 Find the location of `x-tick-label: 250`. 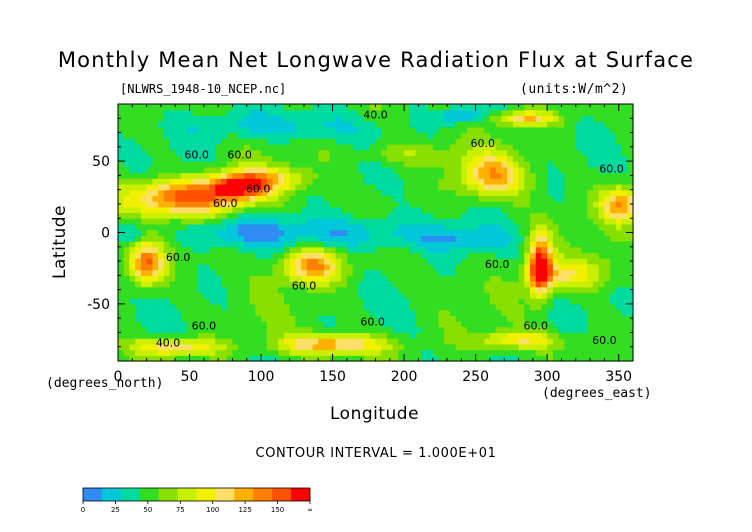

x-tick-label: 250 is located at coordinates (475, 377).